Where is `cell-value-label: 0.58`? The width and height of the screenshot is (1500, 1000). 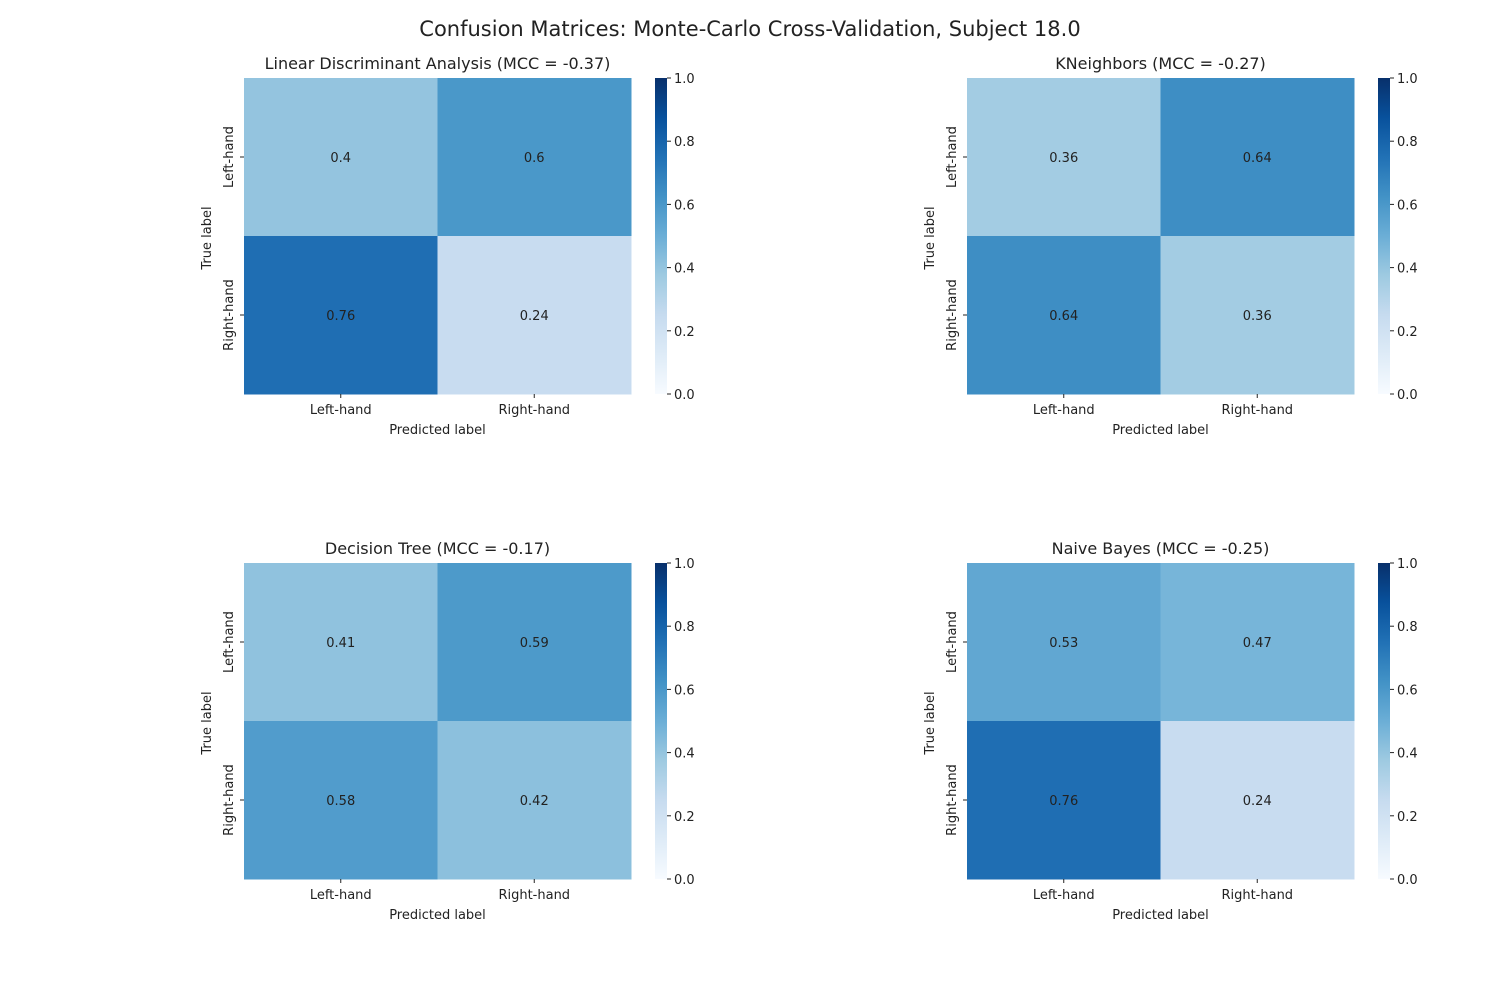
cell-value-label: 0.58 is located at coordinates (340, 801).